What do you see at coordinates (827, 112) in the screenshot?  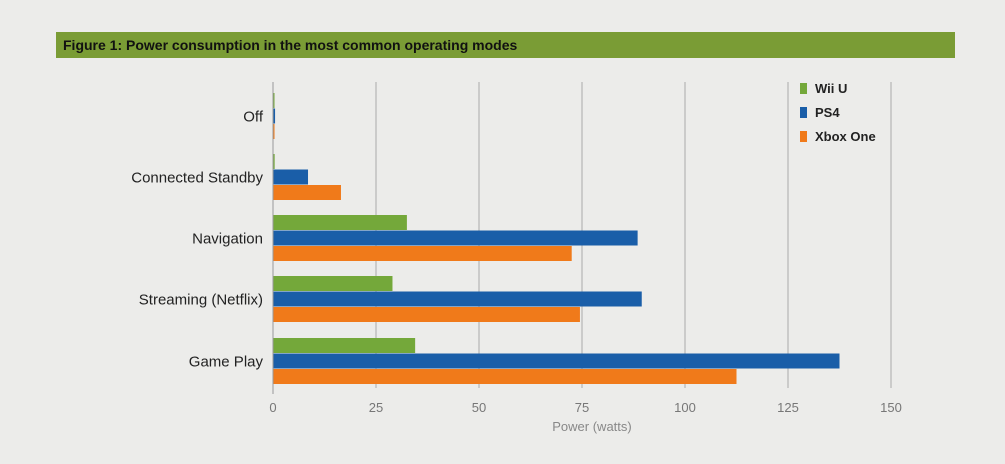 I see `legend-label-ps4: PS4` at bounding box center [827, 112].